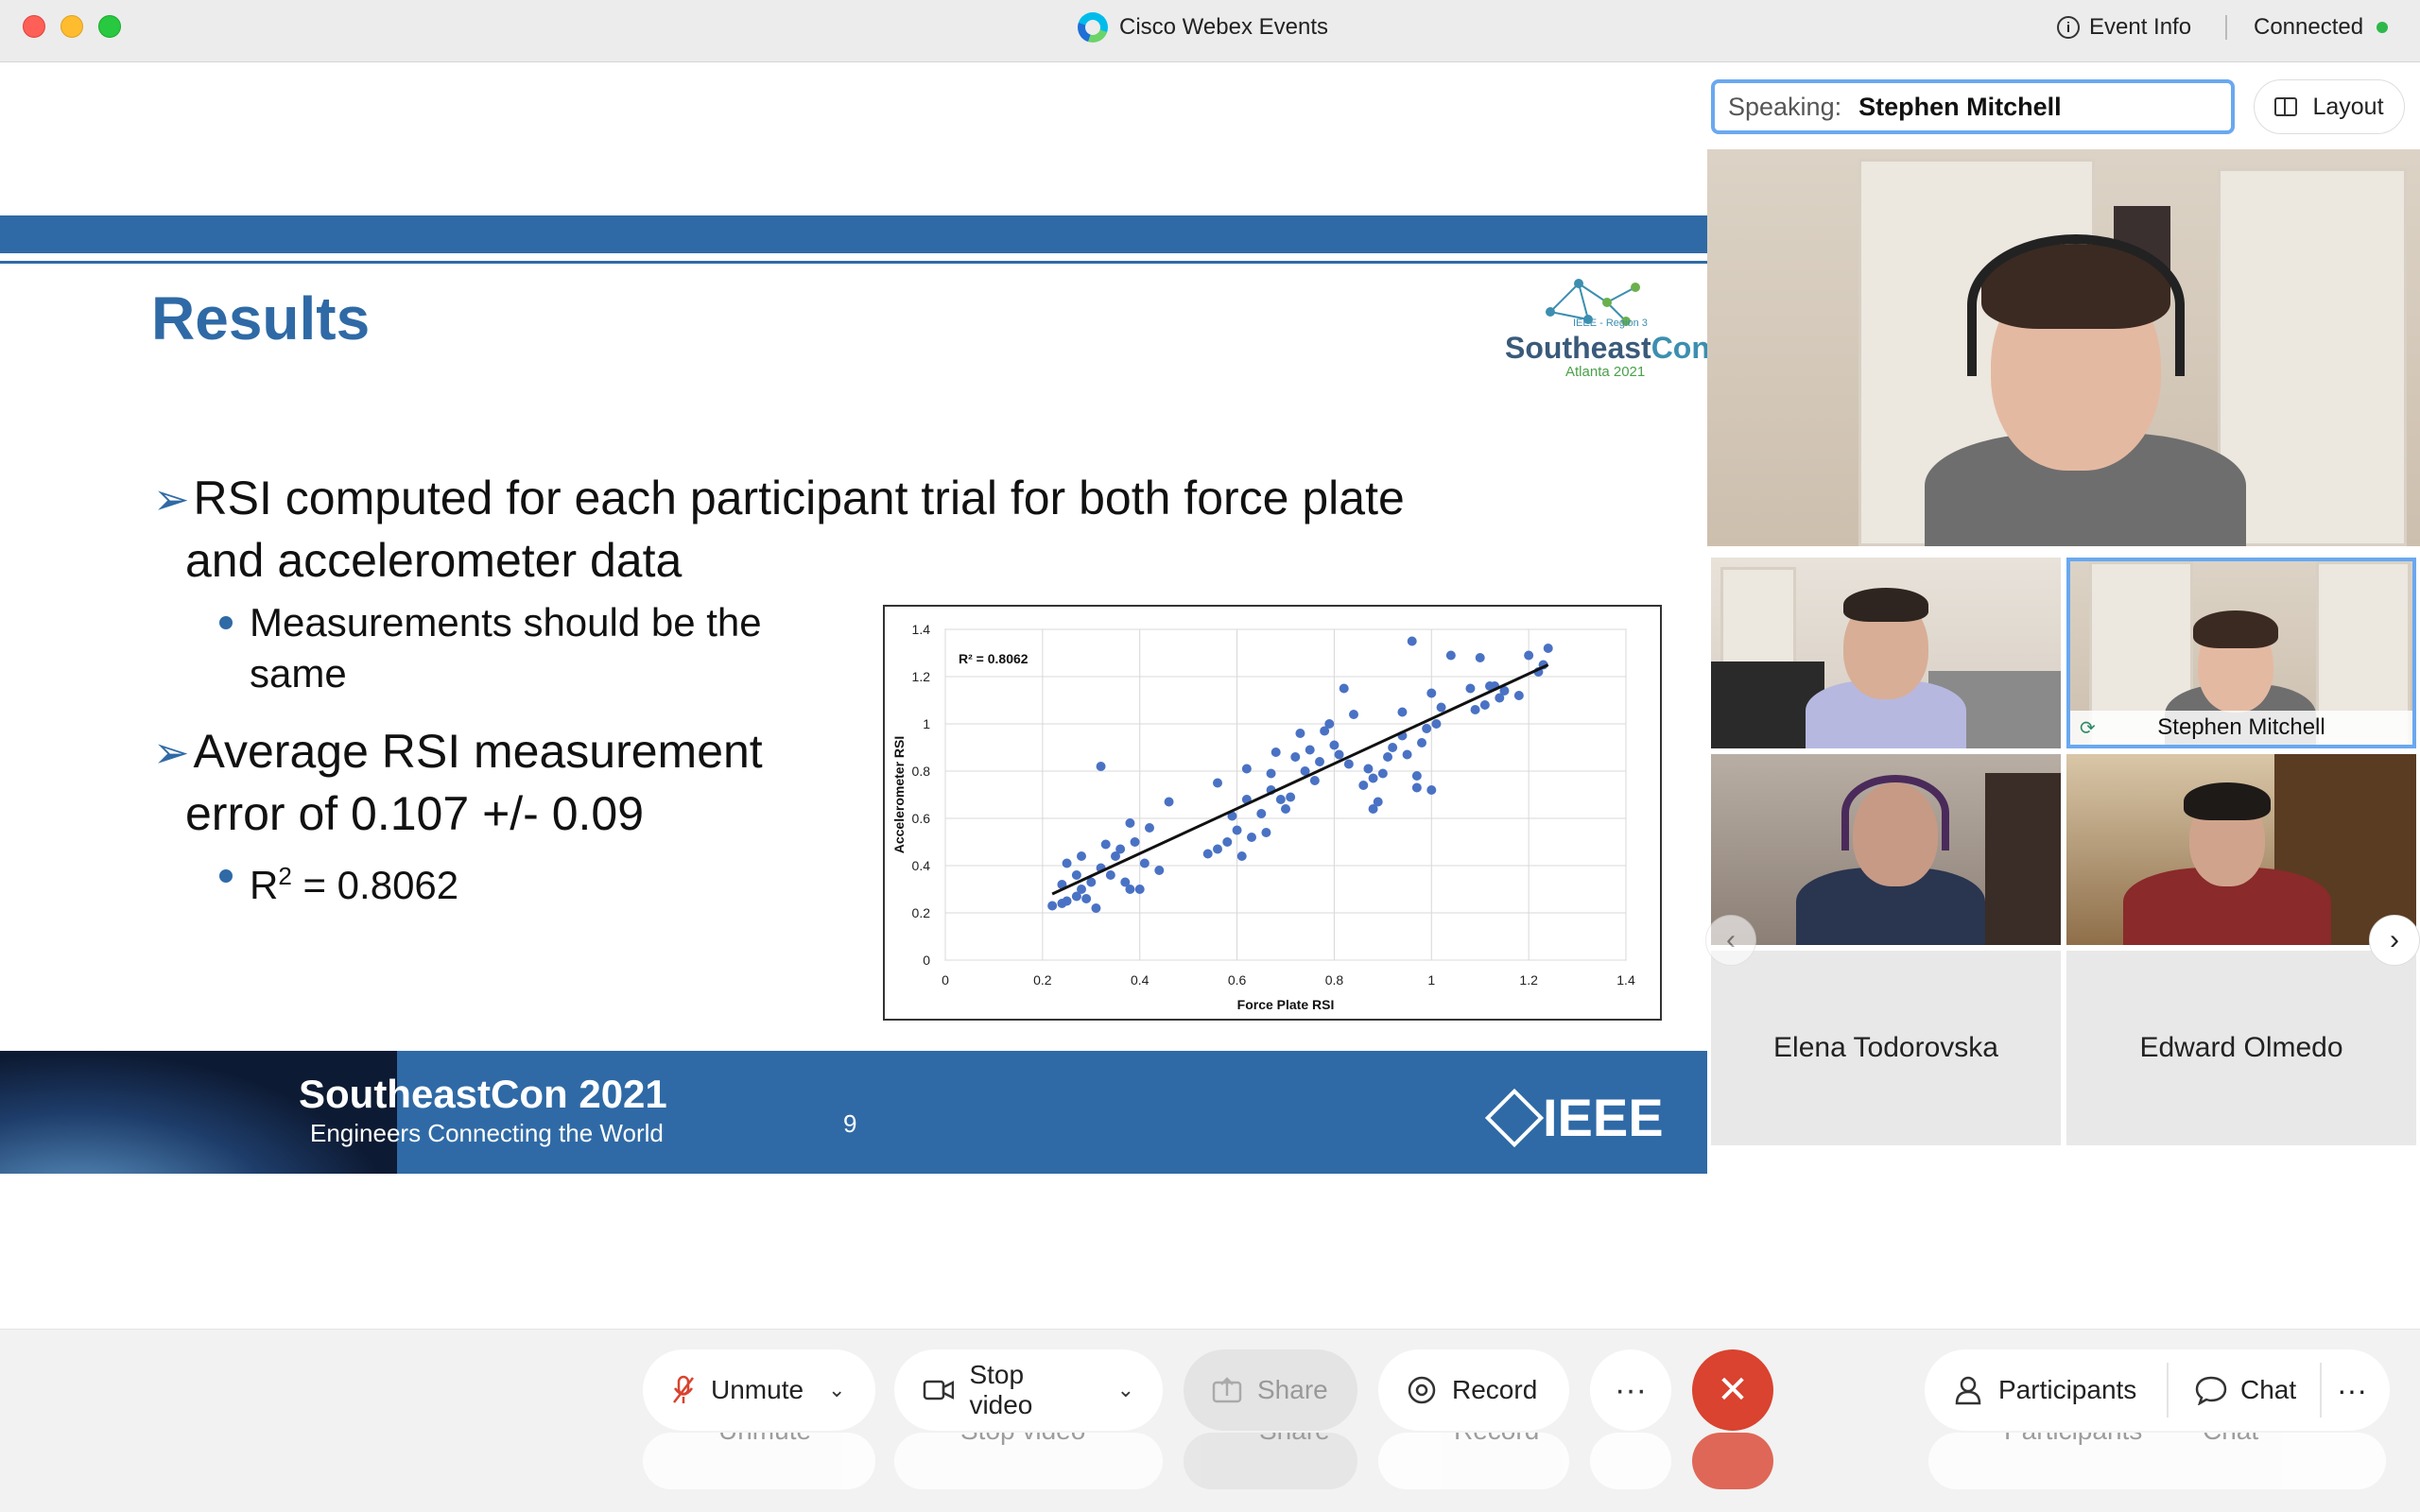  What do you see at coordinates (2124, 27) in the screenshot?
I see `event-info-button: i Event Info` at bounding box center [2124, 27].